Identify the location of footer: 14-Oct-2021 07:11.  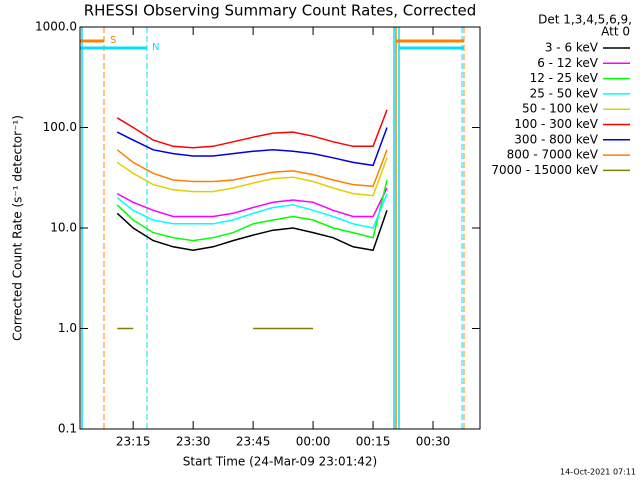
(598, 472).